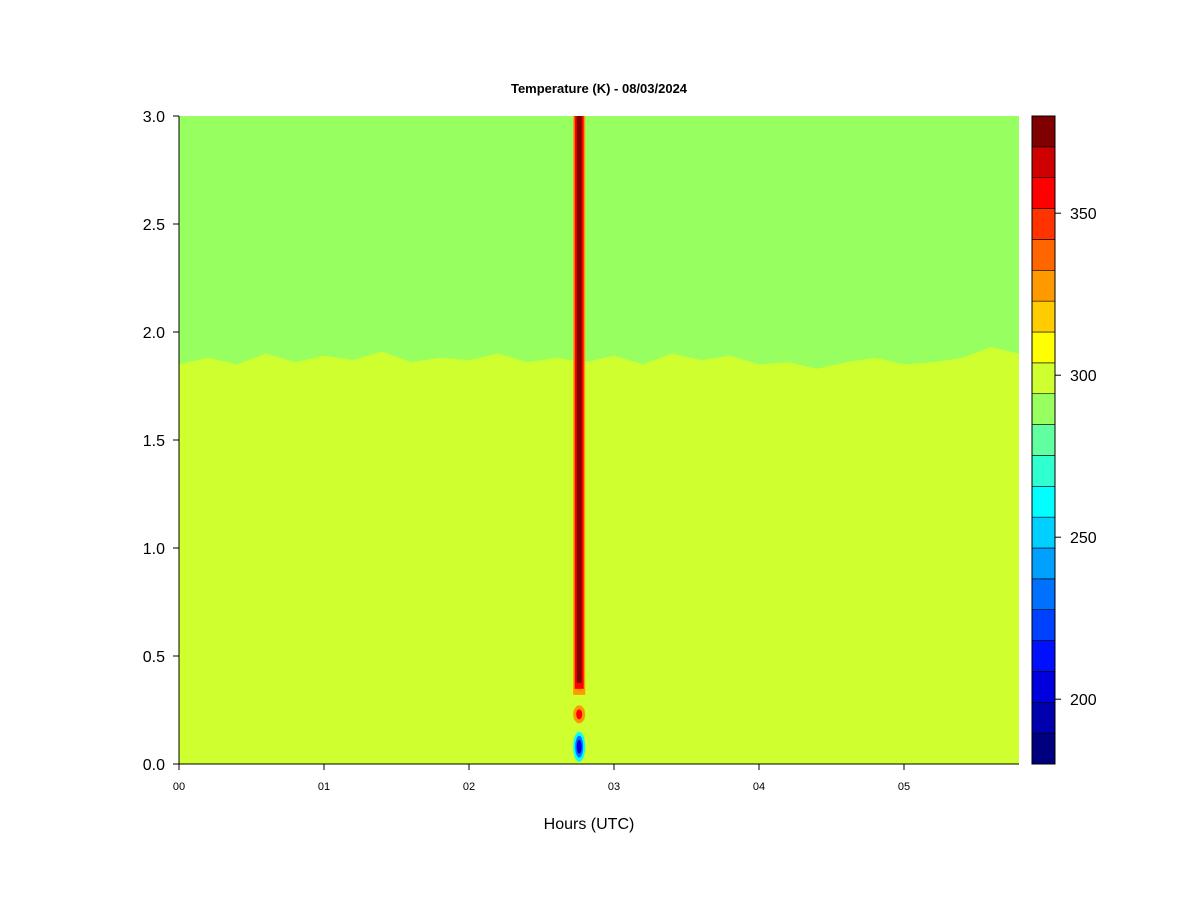 This screenshot has width=1200, height=905. I want to click on colorbar: 200 250 300 350, so click(1064, 440).